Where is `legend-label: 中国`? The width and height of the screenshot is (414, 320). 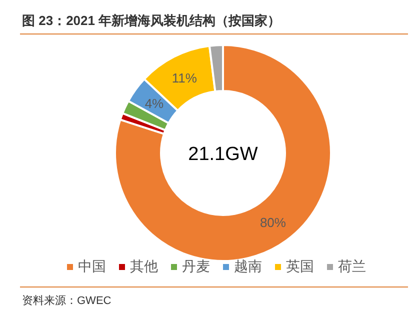 legend-label: 中国 is located at coordinates (92, 266).